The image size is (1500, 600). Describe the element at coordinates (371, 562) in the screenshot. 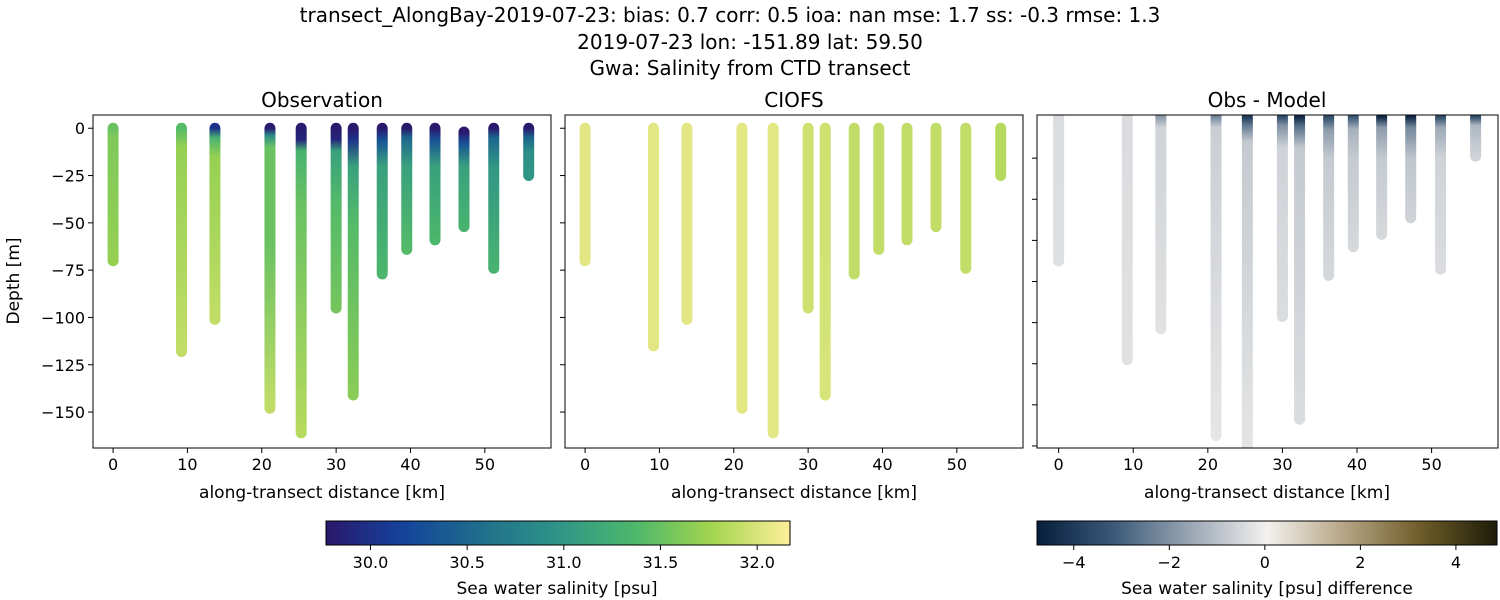

I see `colorbar-tick-label: 30.0` at that location.